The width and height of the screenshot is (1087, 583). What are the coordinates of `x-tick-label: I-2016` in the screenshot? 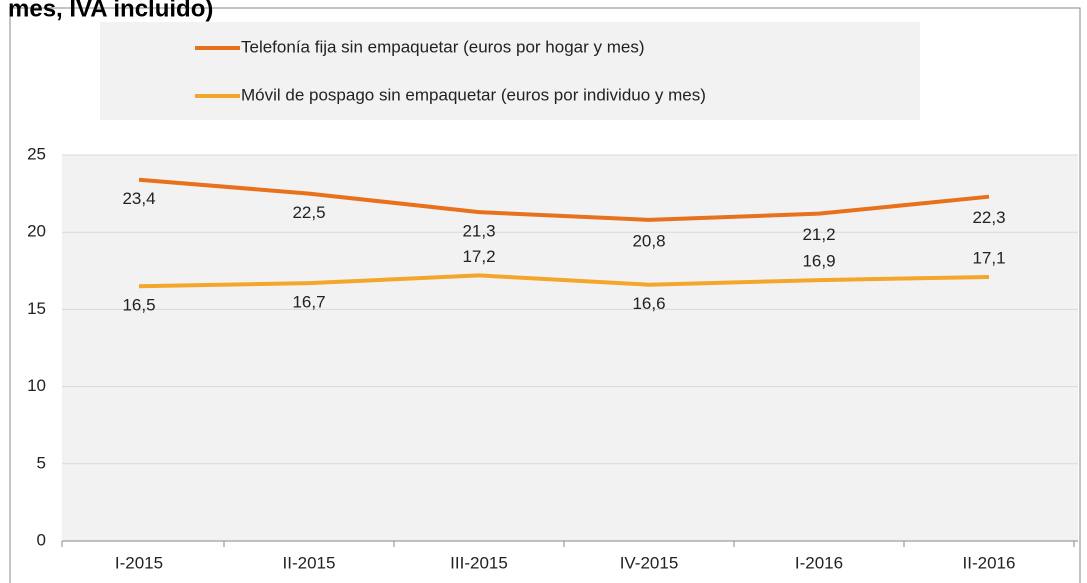 It's located at (819, 562).